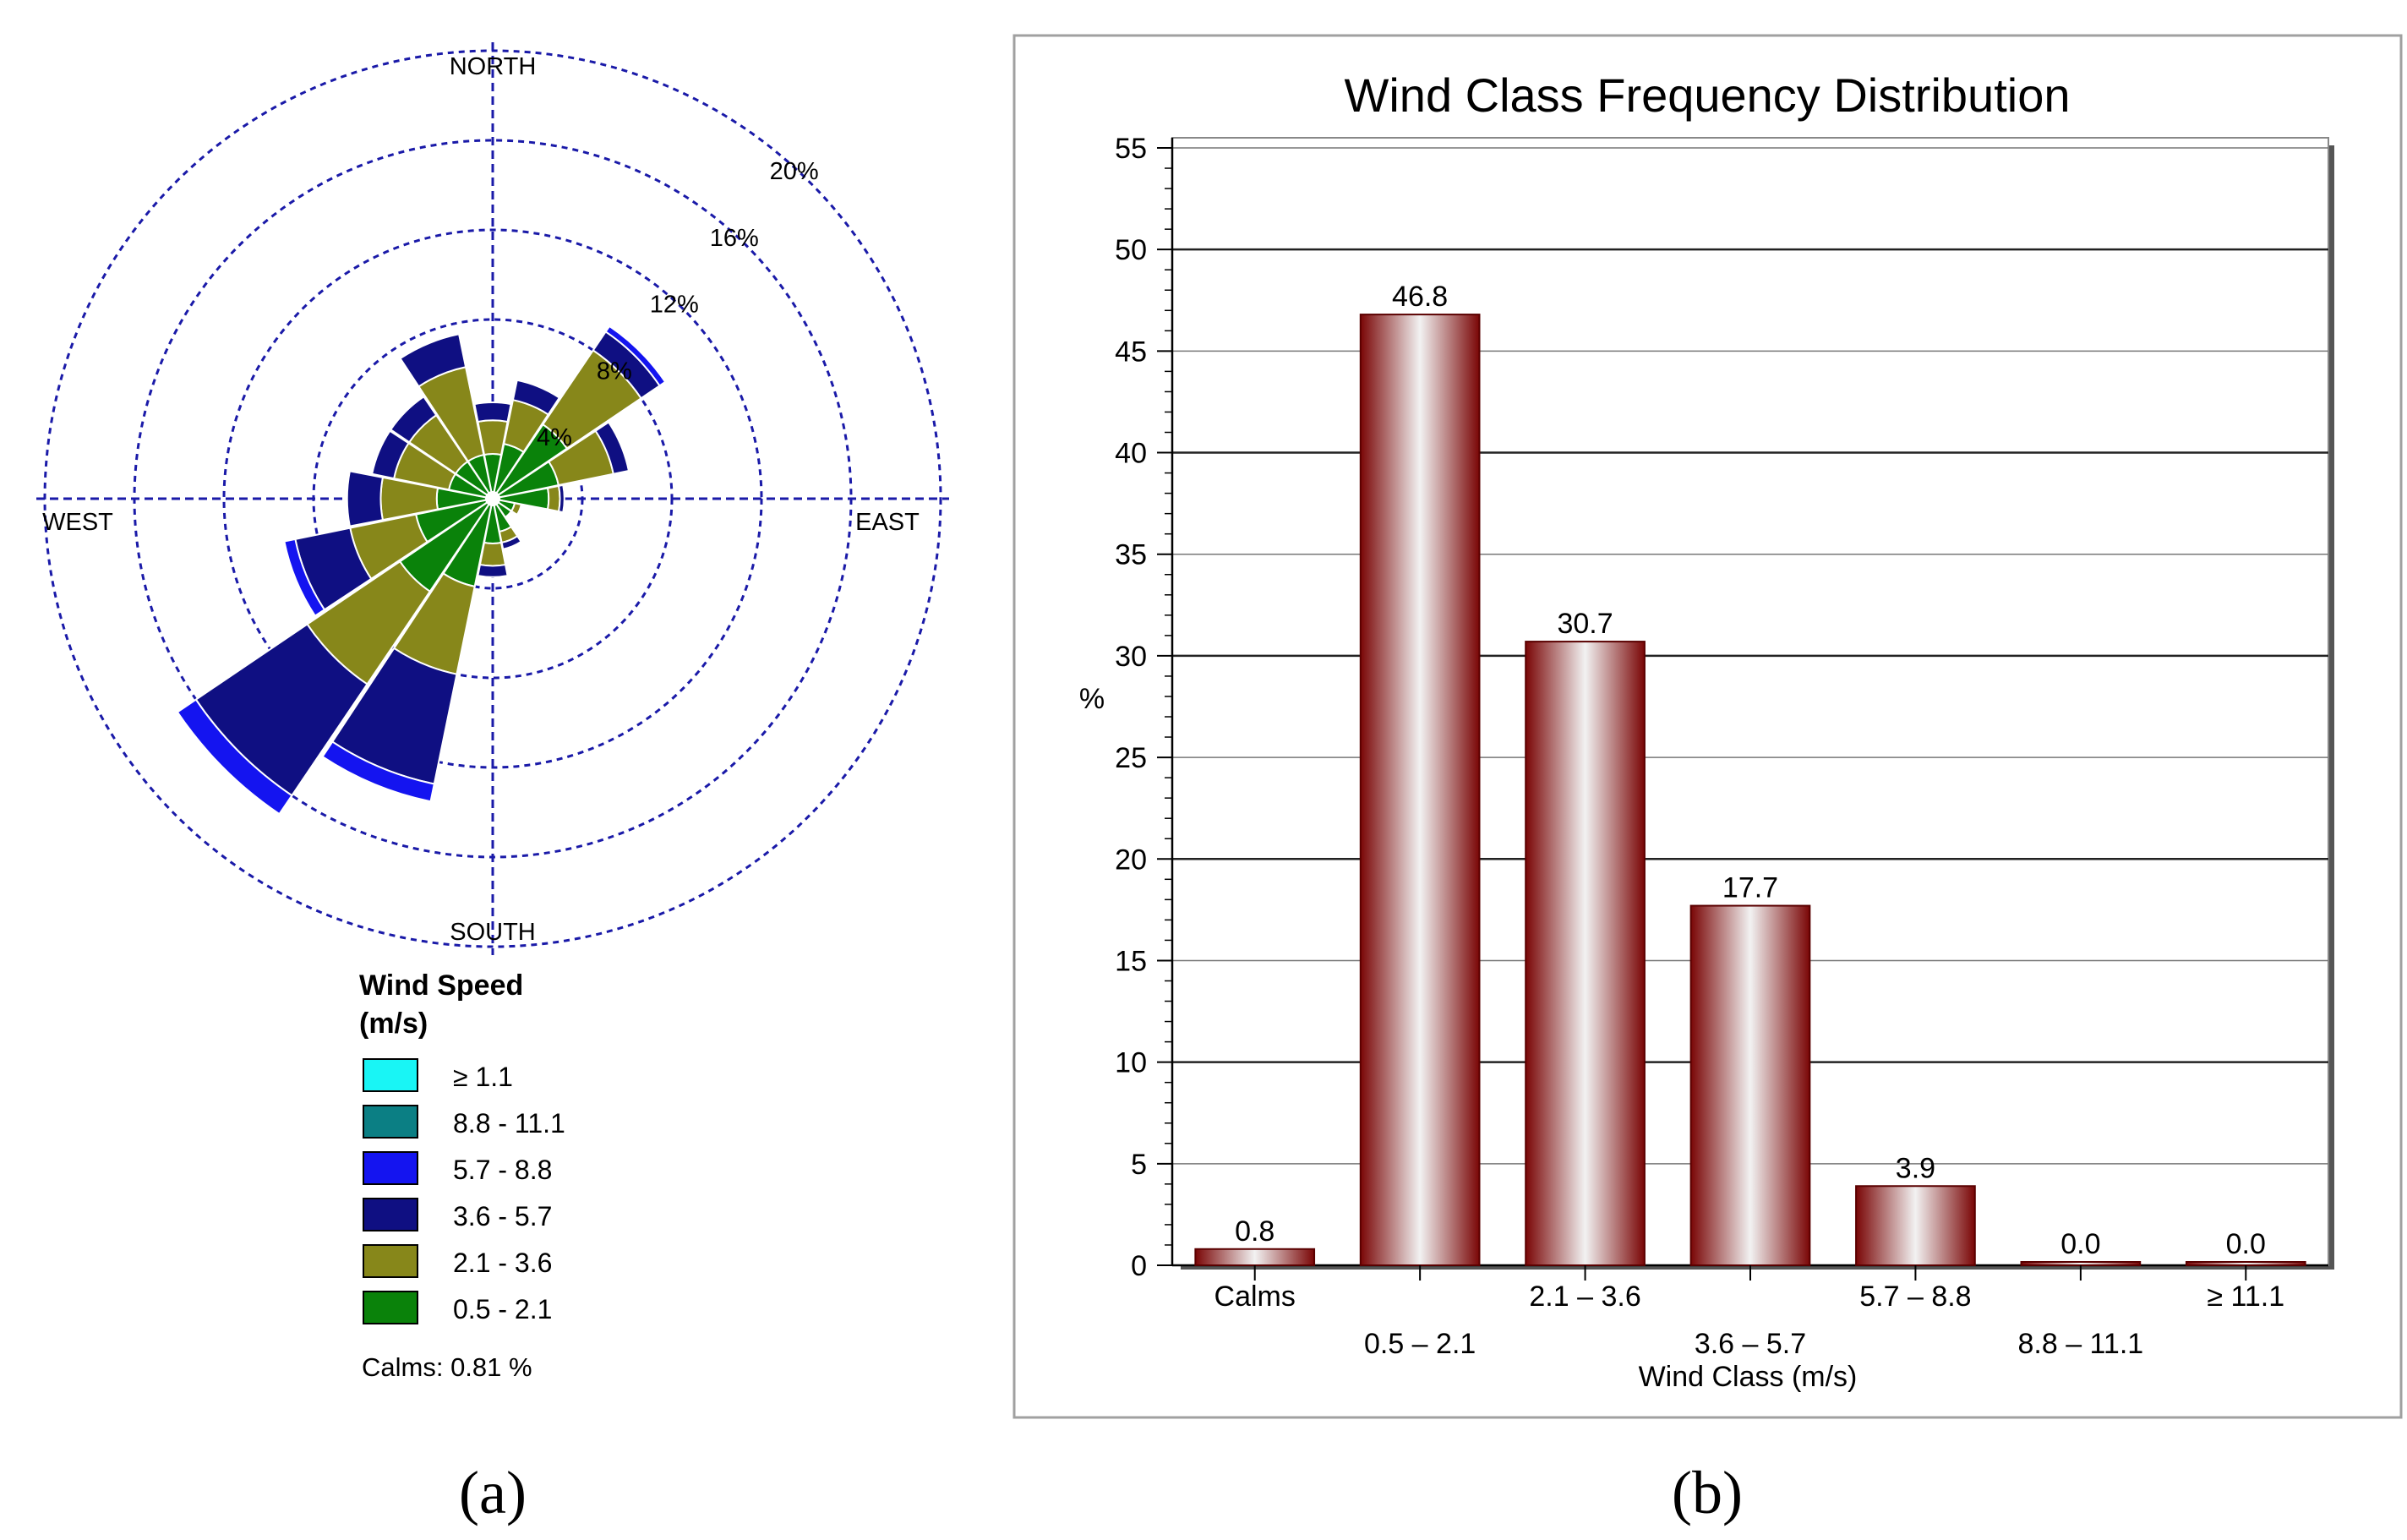 Image resolution: width=2407 pixels, height=1540 pixels. Describe the element at coordinates (2080, 1344) in the screenshot. I see `x-tick-label-5: 8.8 – 11.1` at that location.